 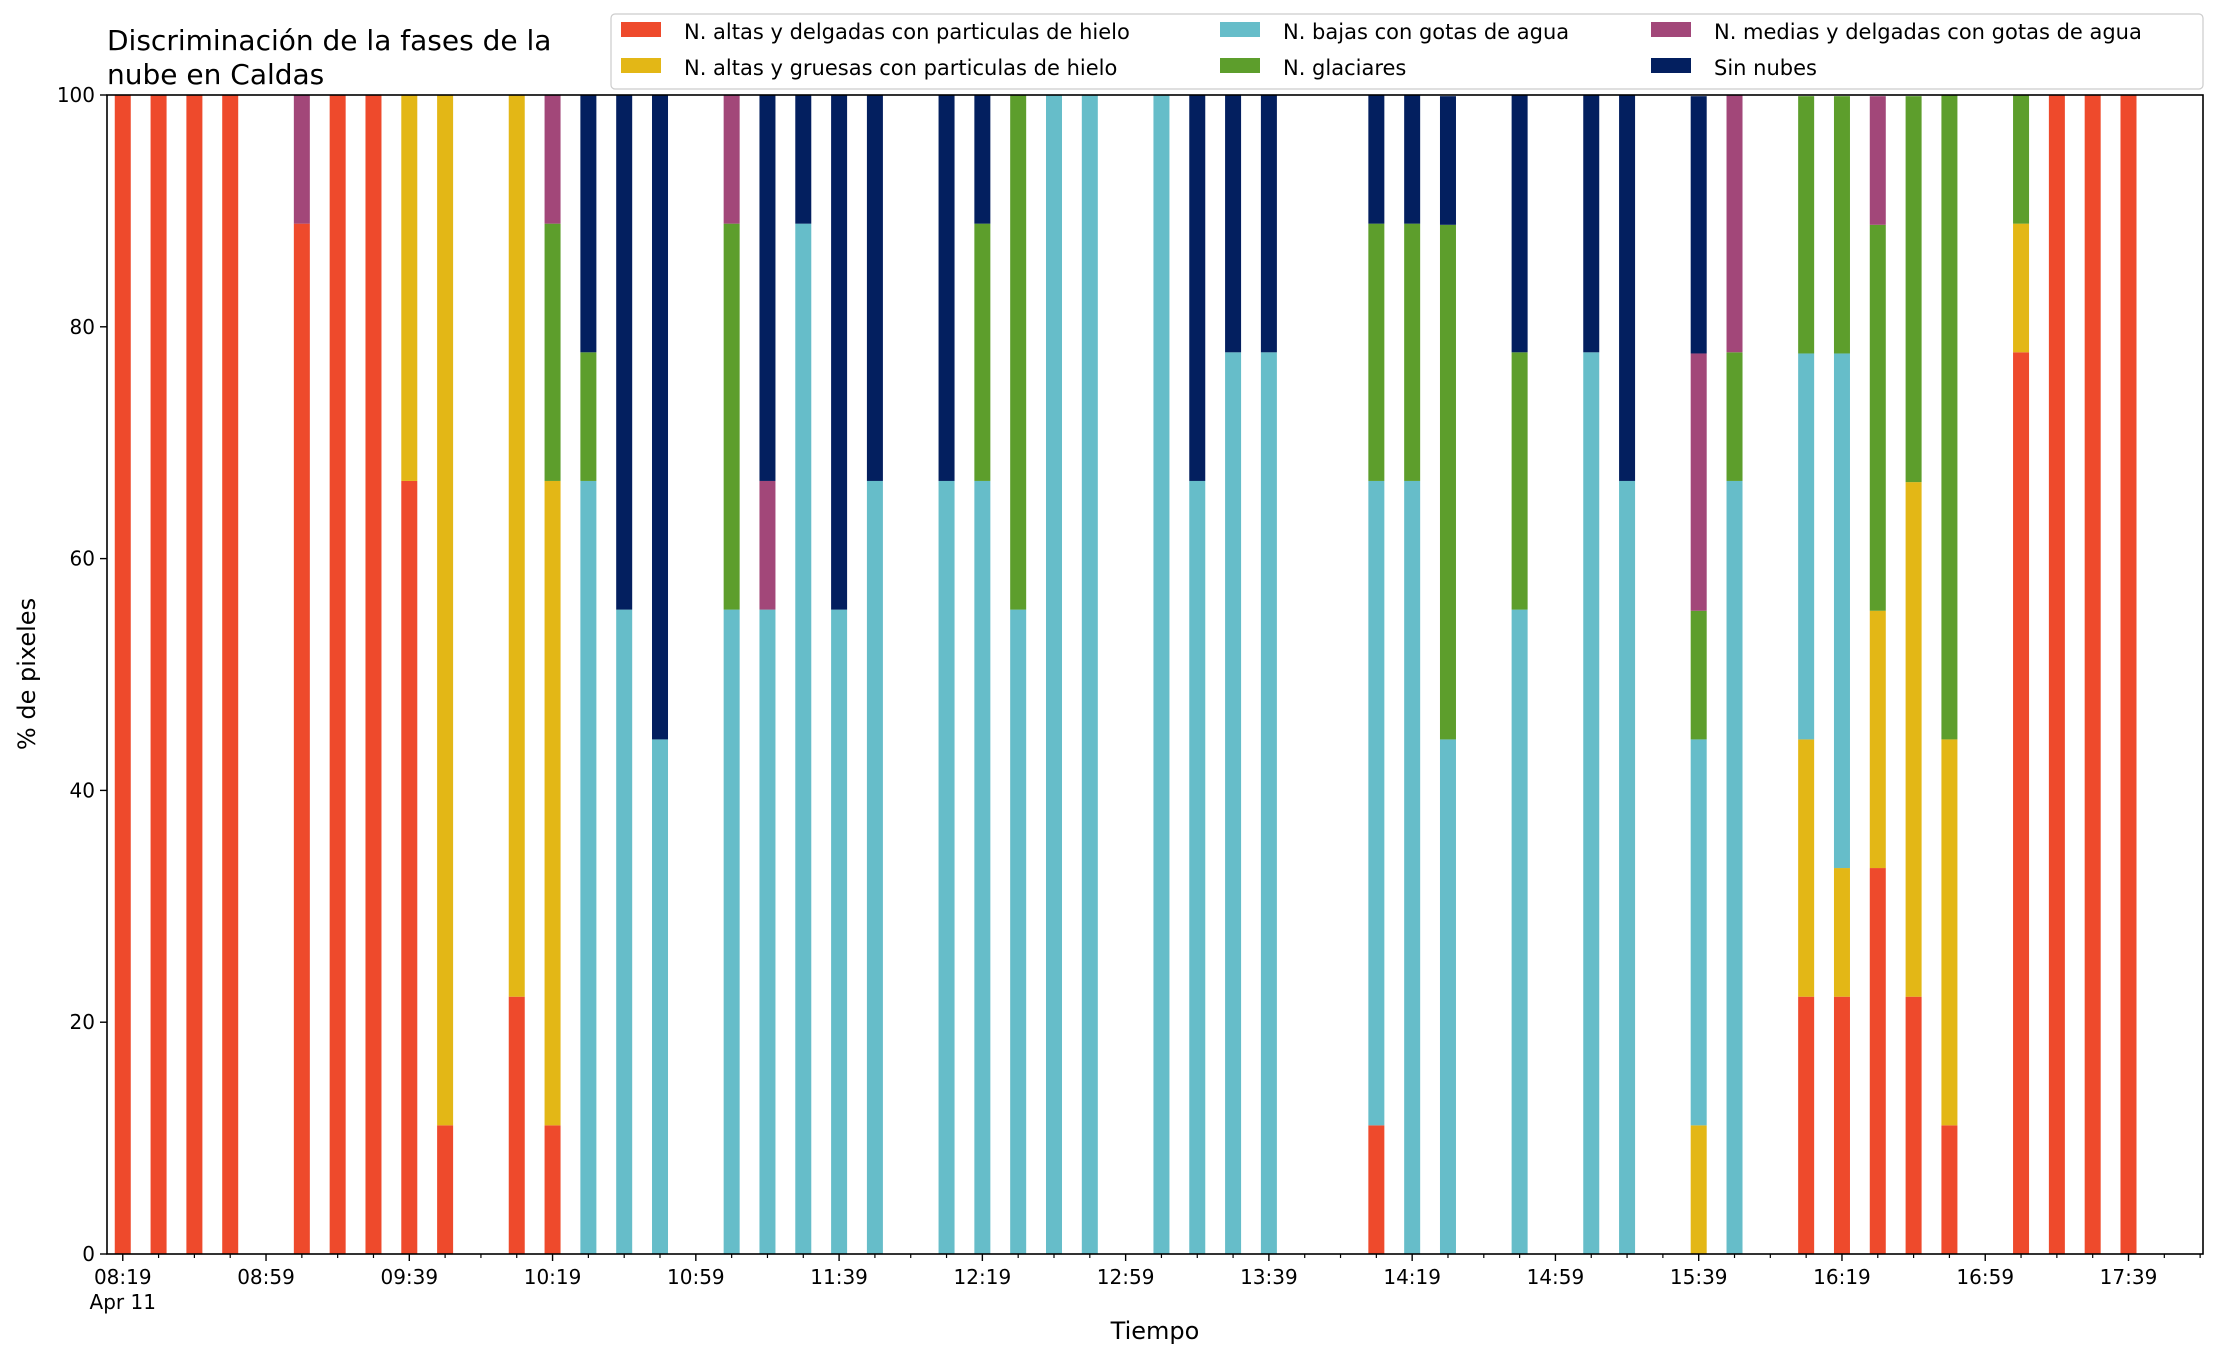 I want to click on chart-title-line-2: nube en Caldas, so click(x=215, y=74).